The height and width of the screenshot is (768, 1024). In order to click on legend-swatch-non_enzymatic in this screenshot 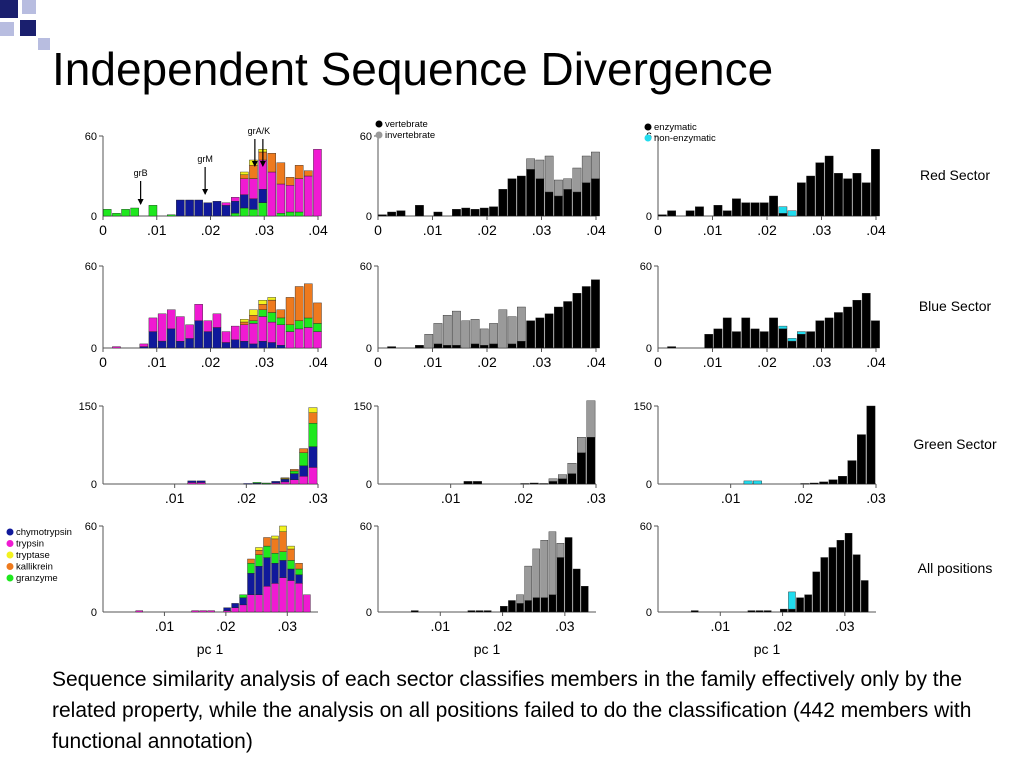, I will do `click(648, 138)`.